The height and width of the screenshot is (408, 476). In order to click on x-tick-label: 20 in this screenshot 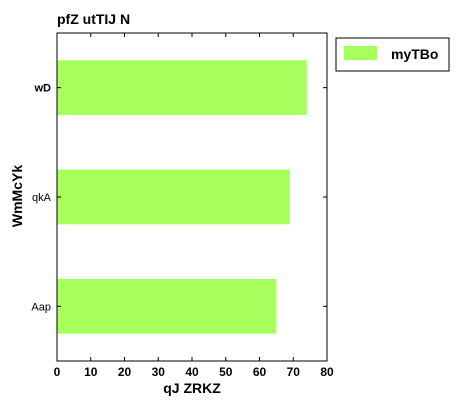, I will do `click(125, 372)`.